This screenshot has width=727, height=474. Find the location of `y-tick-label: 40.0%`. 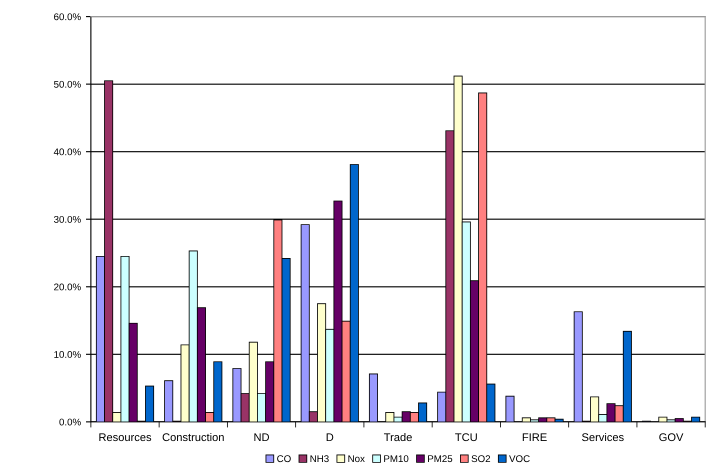

y-tick-label: 40.0% is located at coordinates (67, 152).